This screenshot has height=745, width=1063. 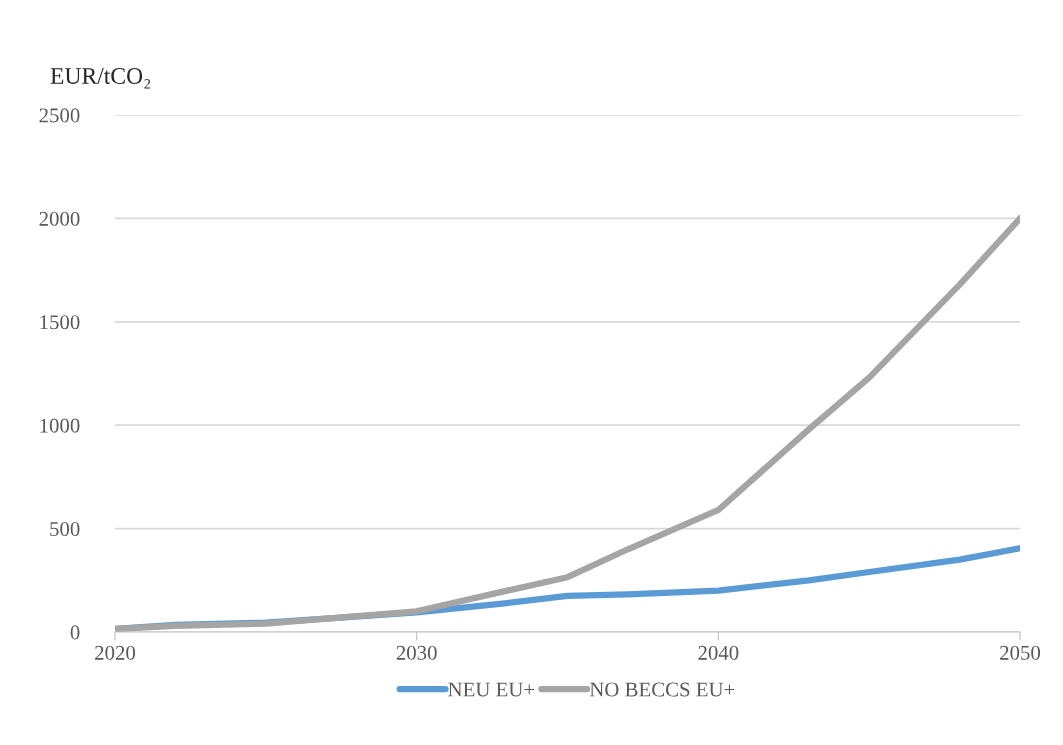 What do you see at coordinates (59, 115) in the screenshot?
I see `y-tick-label: 2500` at bounding box center [59, 115].